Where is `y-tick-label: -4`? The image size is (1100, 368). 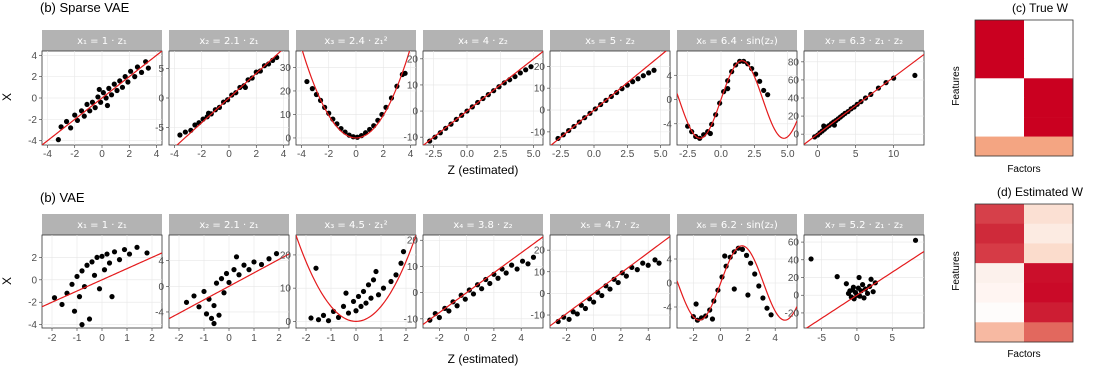
y-tick-label: -4 is located at coordinates (667, 308).